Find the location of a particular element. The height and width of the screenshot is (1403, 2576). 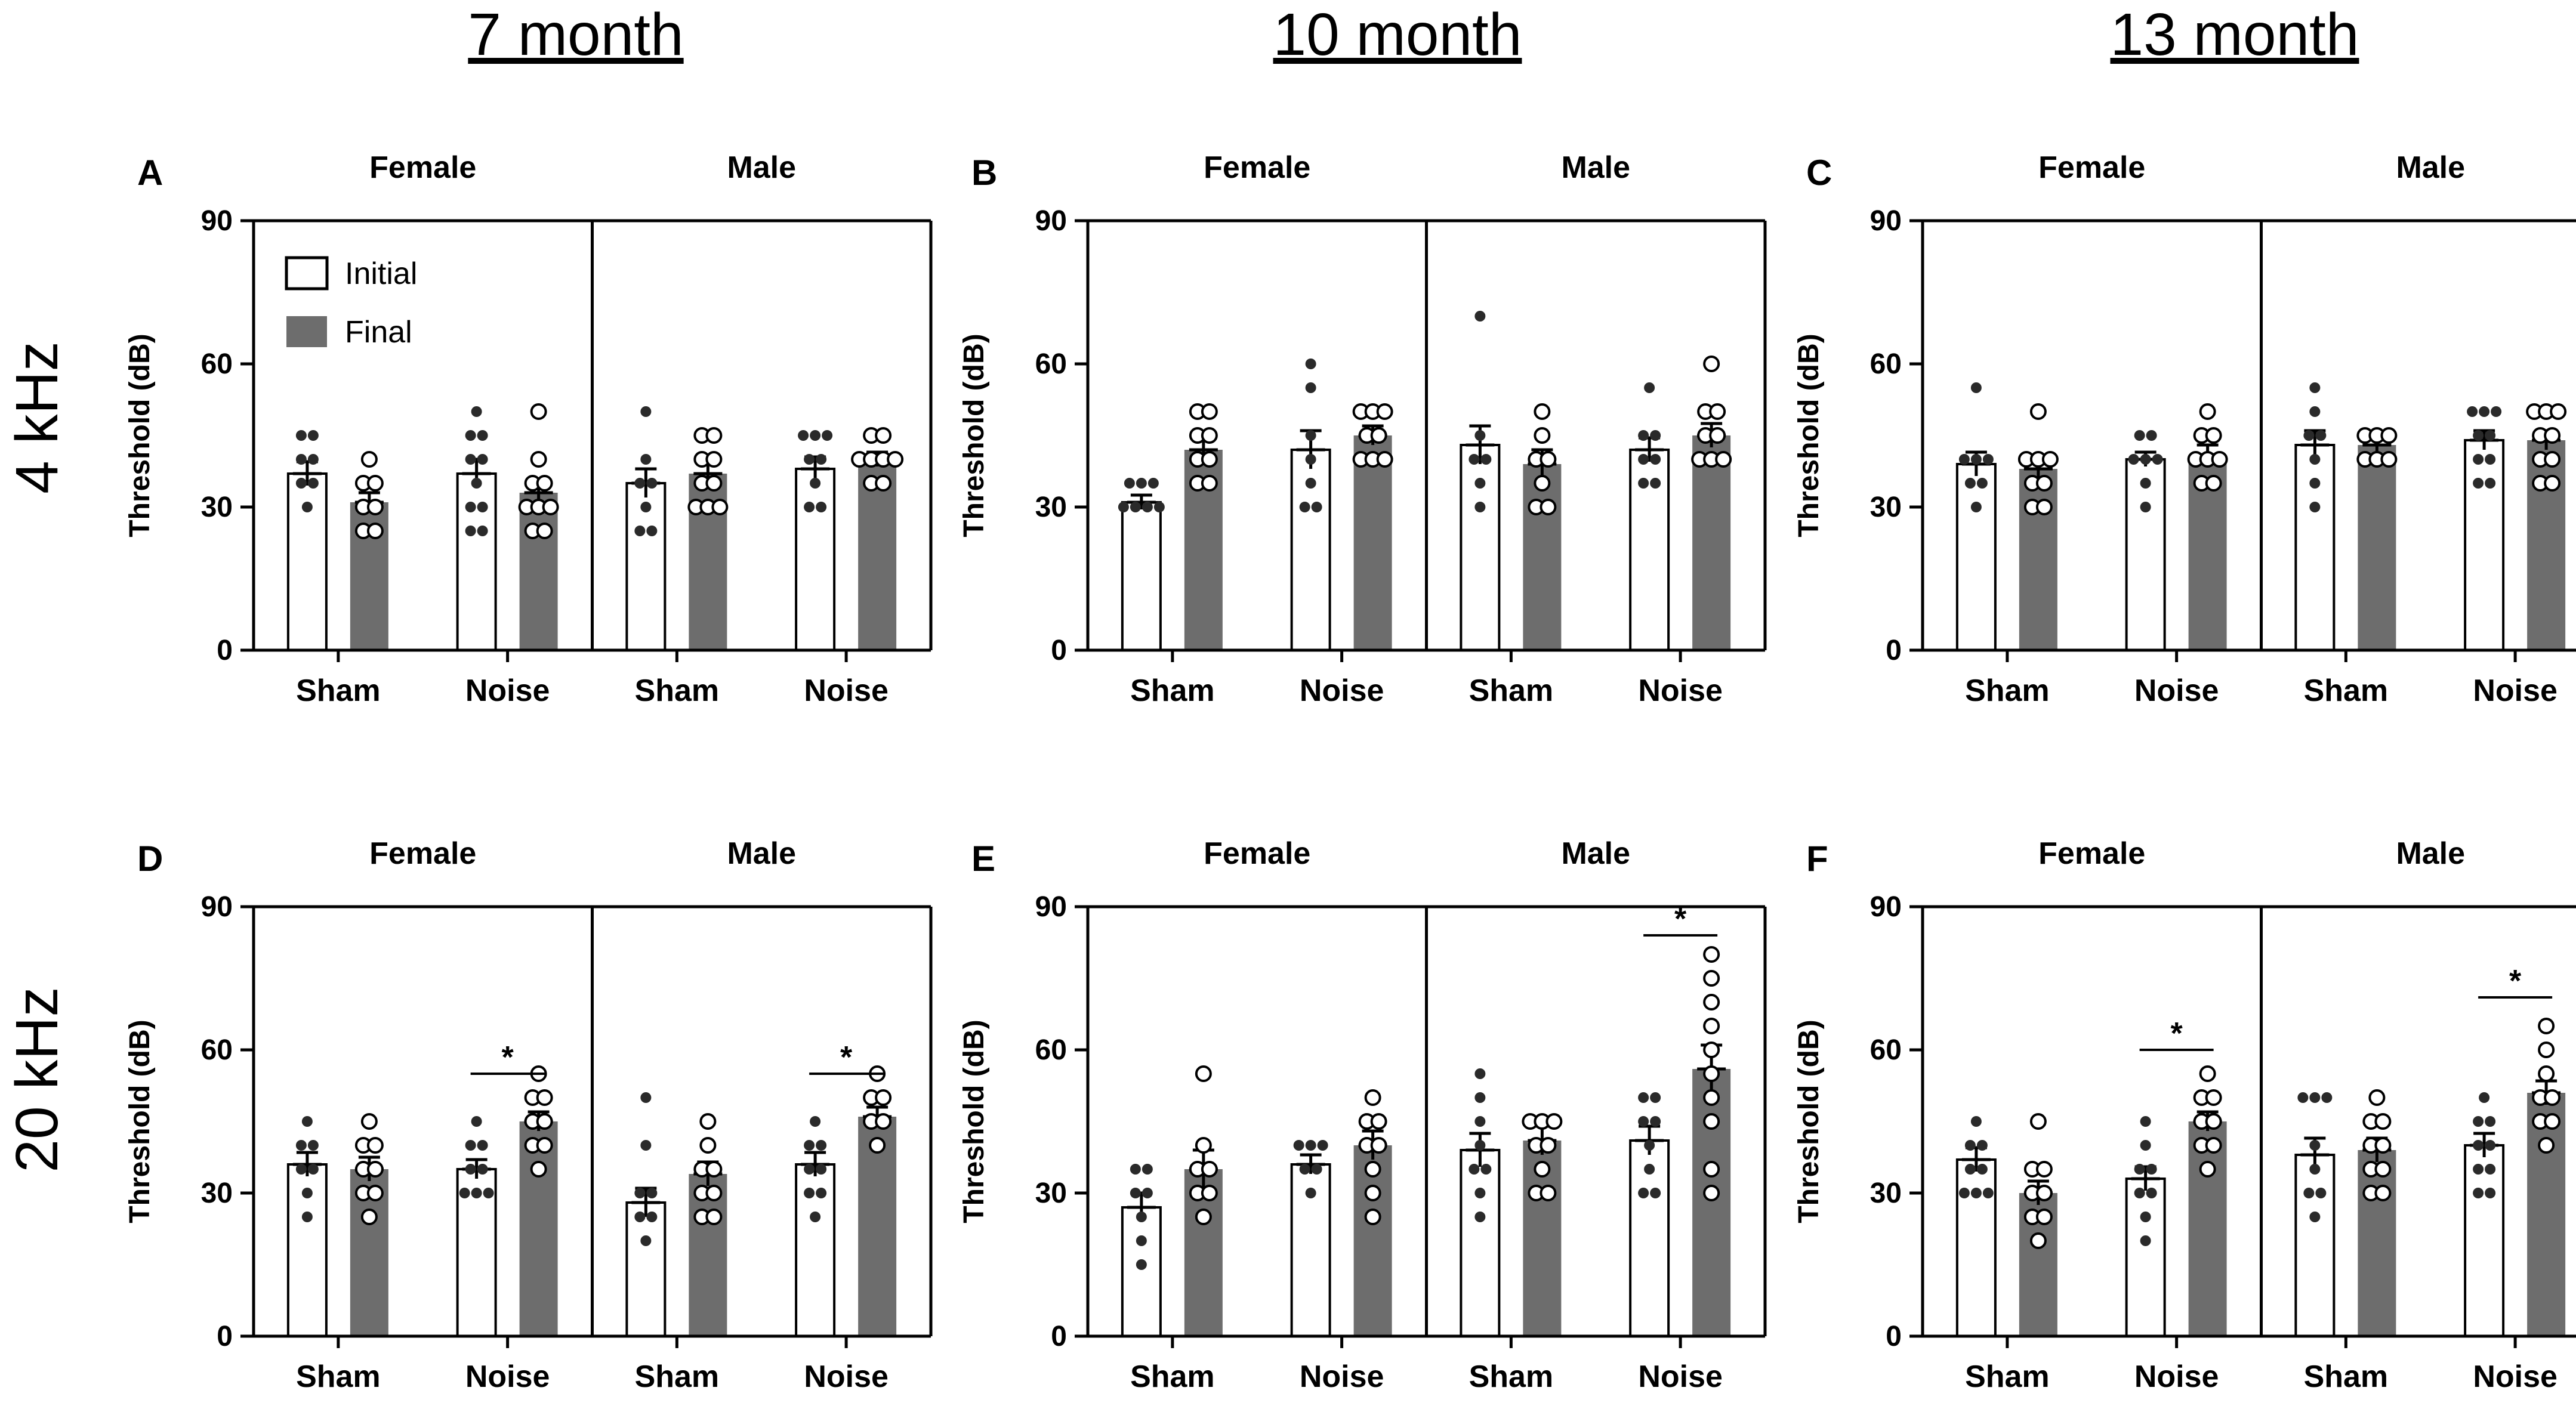

x-tick-label-noise: Noise is located at coordinates (1681, 690).